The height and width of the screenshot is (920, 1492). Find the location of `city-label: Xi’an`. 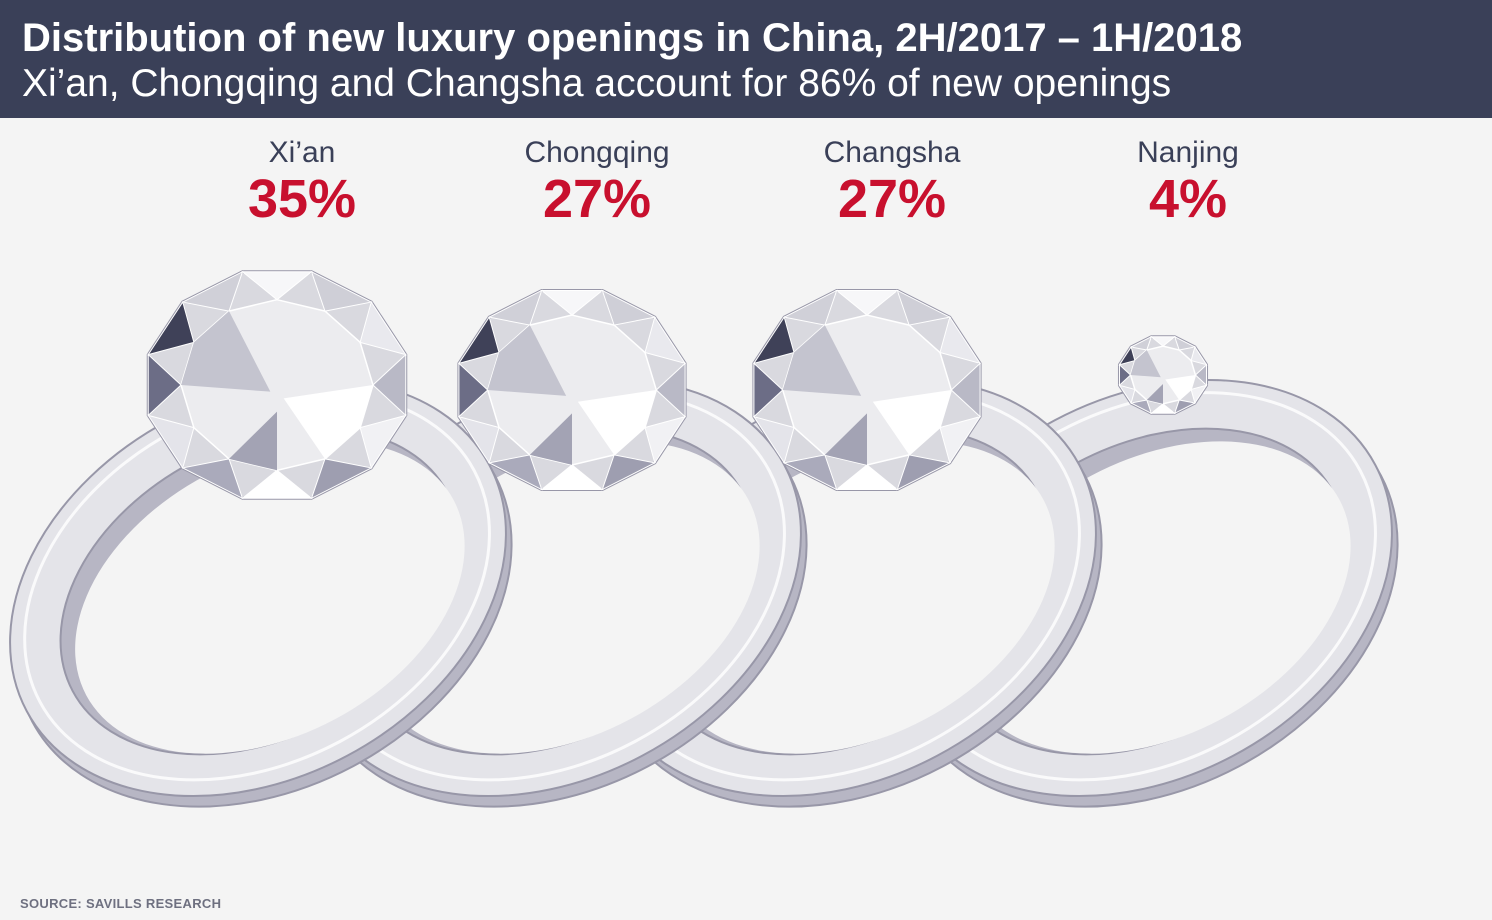

city-label: Xi’an is located at coordinates (302, 152).